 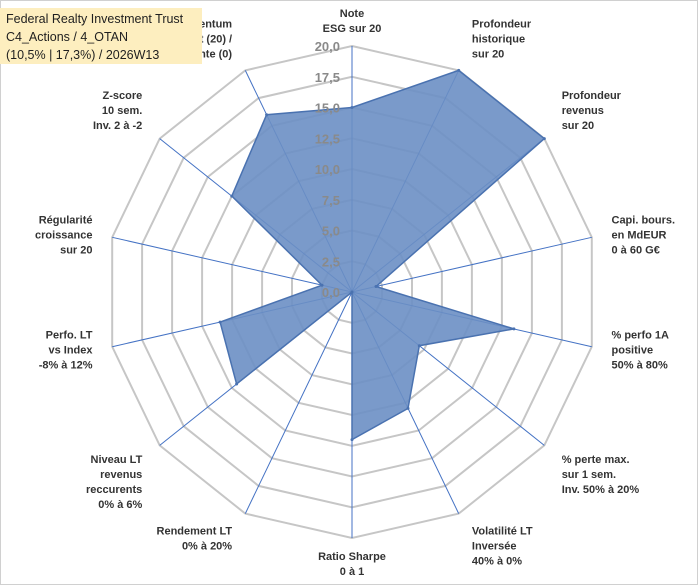 What do you see at coordinates (331, 292) in the screenshot?
I see `tick-label-0: 0,0` at bounding box center [331, 292].